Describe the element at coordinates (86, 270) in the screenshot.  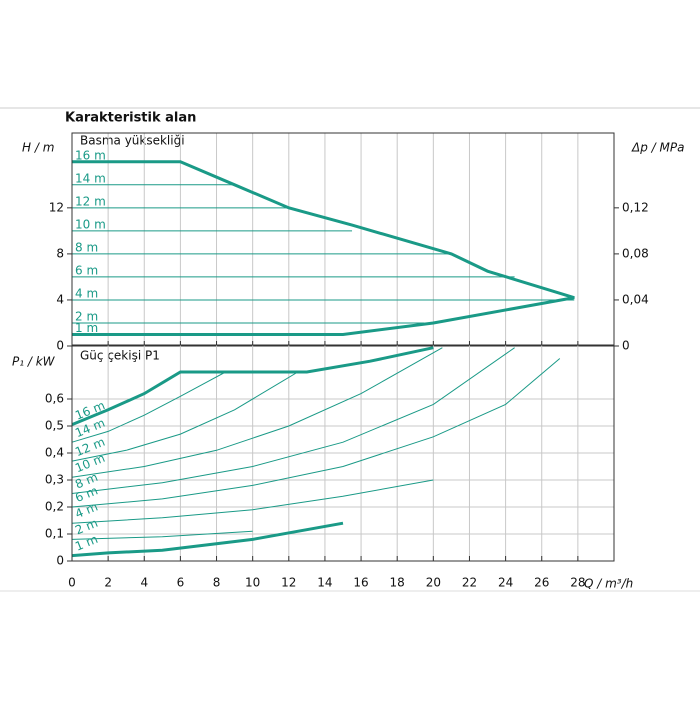
I see `series-label: 6 m` at that location.